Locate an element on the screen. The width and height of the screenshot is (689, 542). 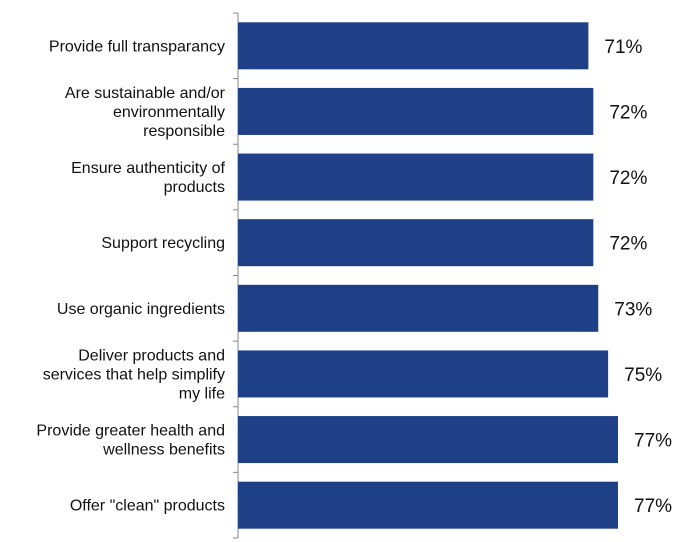
category-label: Offer "clean" products is located at coordinates (147, 506).